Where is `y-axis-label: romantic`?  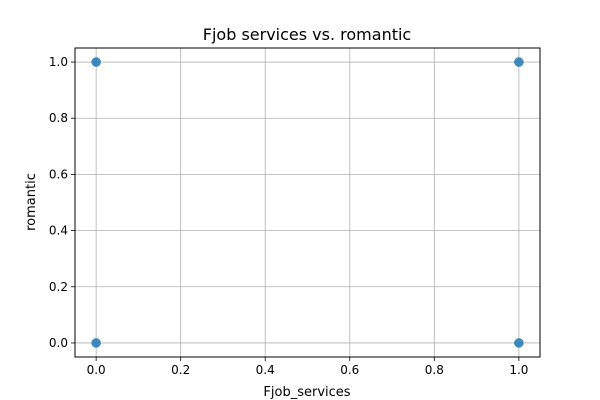
y-axis-label: romantic is located at coordinates (31, 202).